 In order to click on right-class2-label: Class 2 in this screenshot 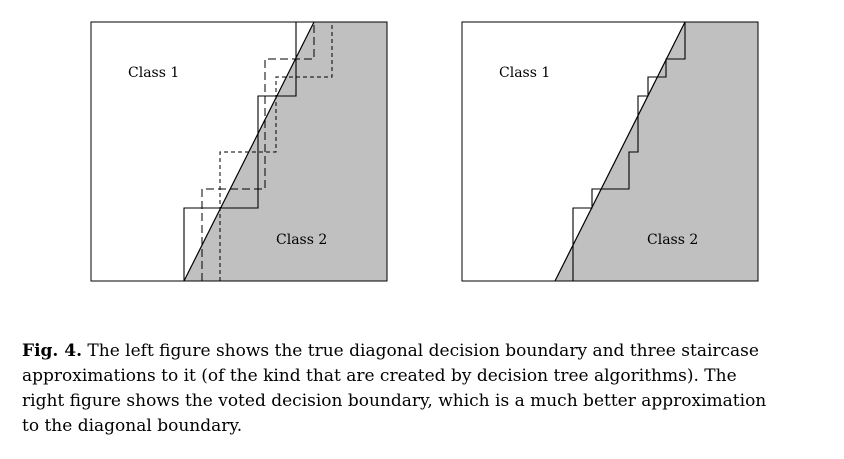, I will do `click(672, 240)`.